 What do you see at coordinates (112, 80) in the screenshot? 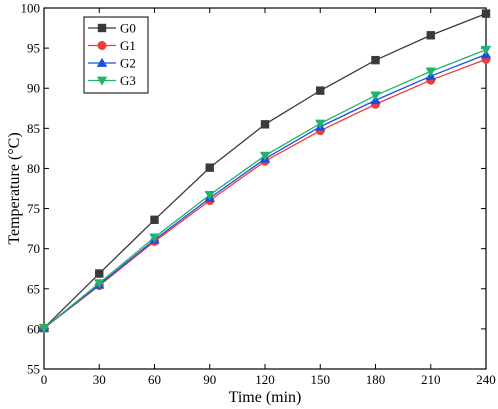
I see `legend-item-g3: G3` at bounding box center [112, 80].